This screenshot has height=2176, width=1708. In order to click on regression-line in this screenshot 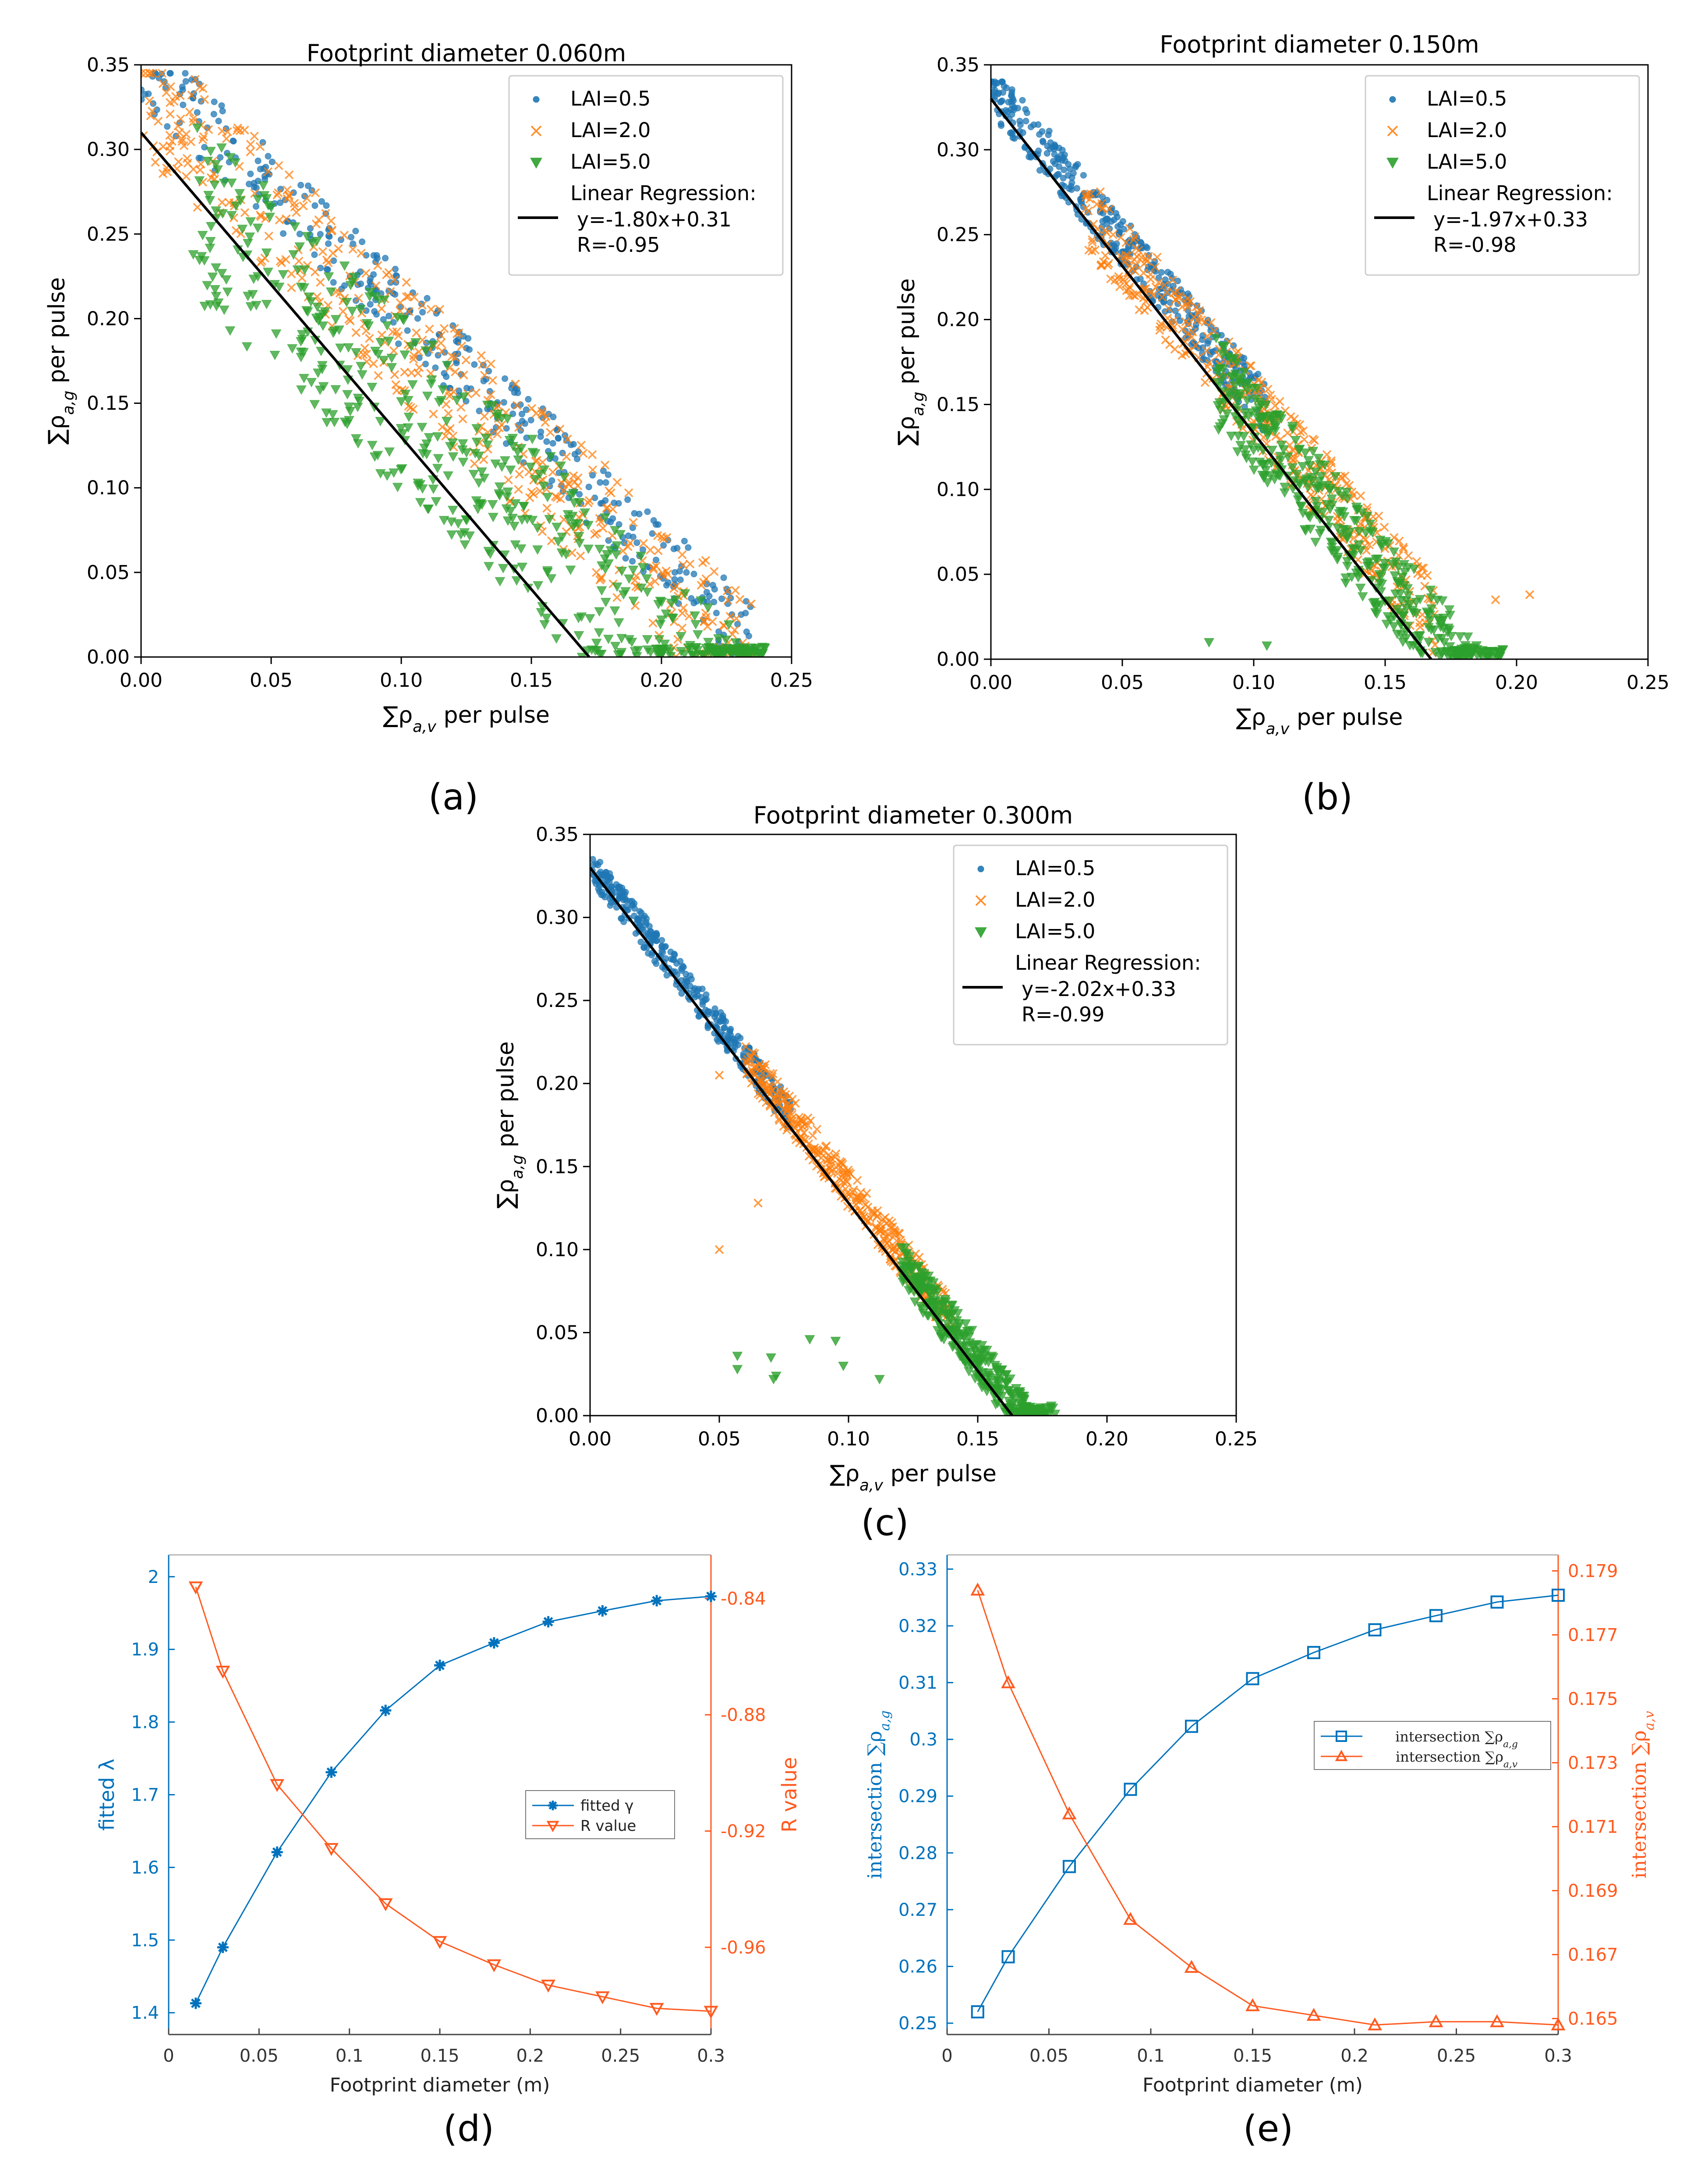, I will do `click(801, 1142)`.